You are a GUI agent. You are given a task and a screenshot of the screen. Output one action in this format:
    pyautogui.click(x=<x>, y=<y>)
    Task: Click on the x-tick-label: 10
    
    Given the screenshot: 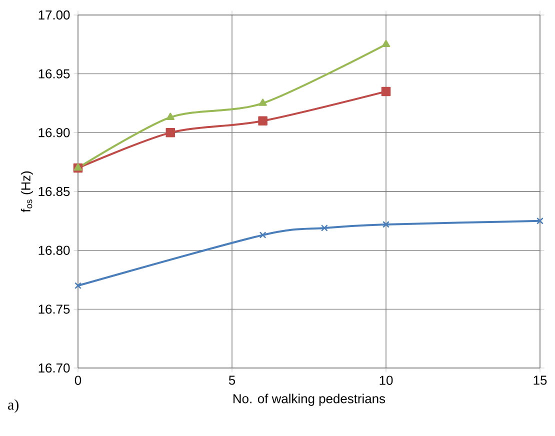 What is the action you would take?
    pyautogui.click(x=386, y=380)
    